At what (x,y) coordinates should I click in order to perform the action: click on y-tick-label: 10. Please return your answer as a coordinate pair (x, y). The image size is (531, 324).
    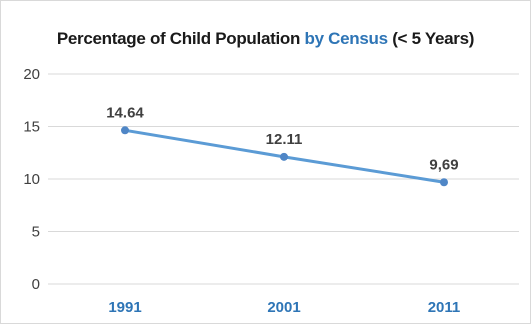
    Looking at the image, I should click on (31, 179).